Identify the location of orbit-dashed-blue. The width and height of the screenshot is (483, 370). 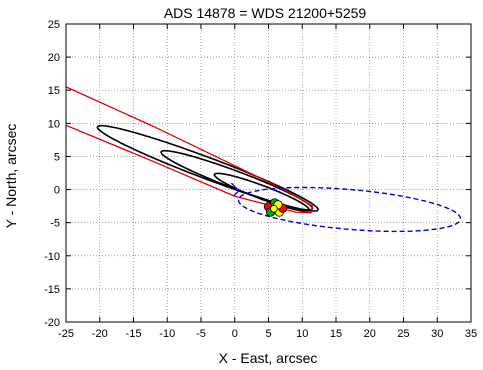
(349, 209).